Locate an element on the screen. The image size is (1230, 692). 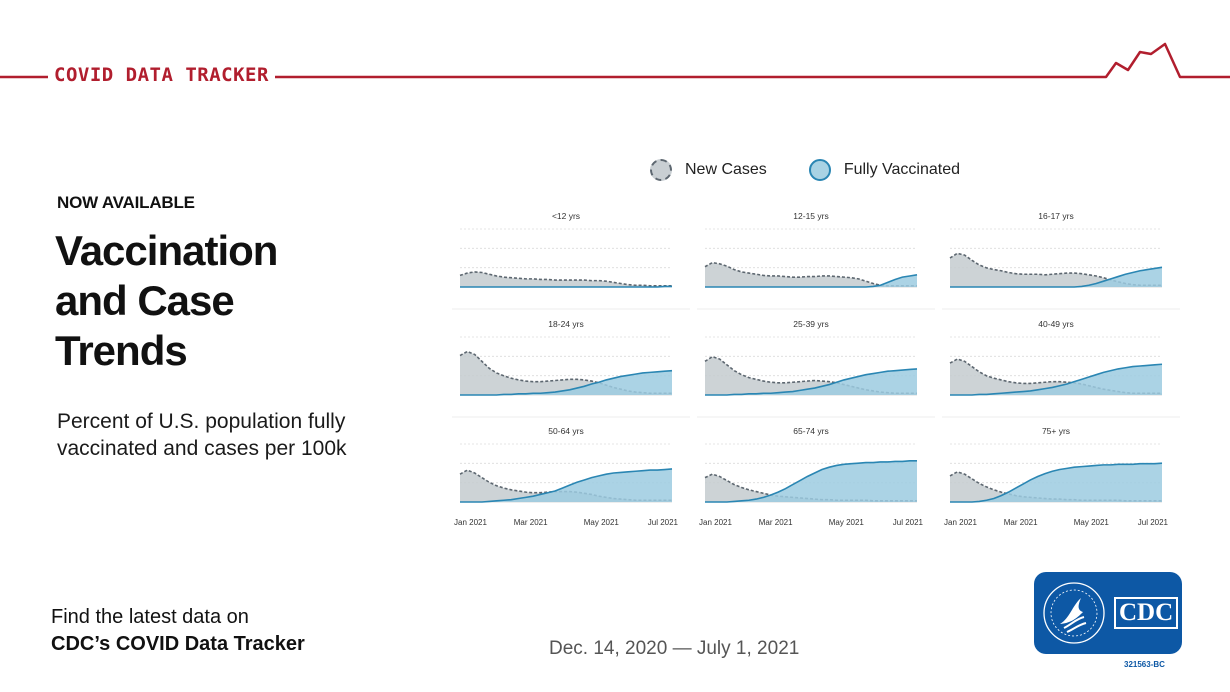
legend-fully-vaccinated-label: Fully Vaccinated is located at coordinates (902, 169).